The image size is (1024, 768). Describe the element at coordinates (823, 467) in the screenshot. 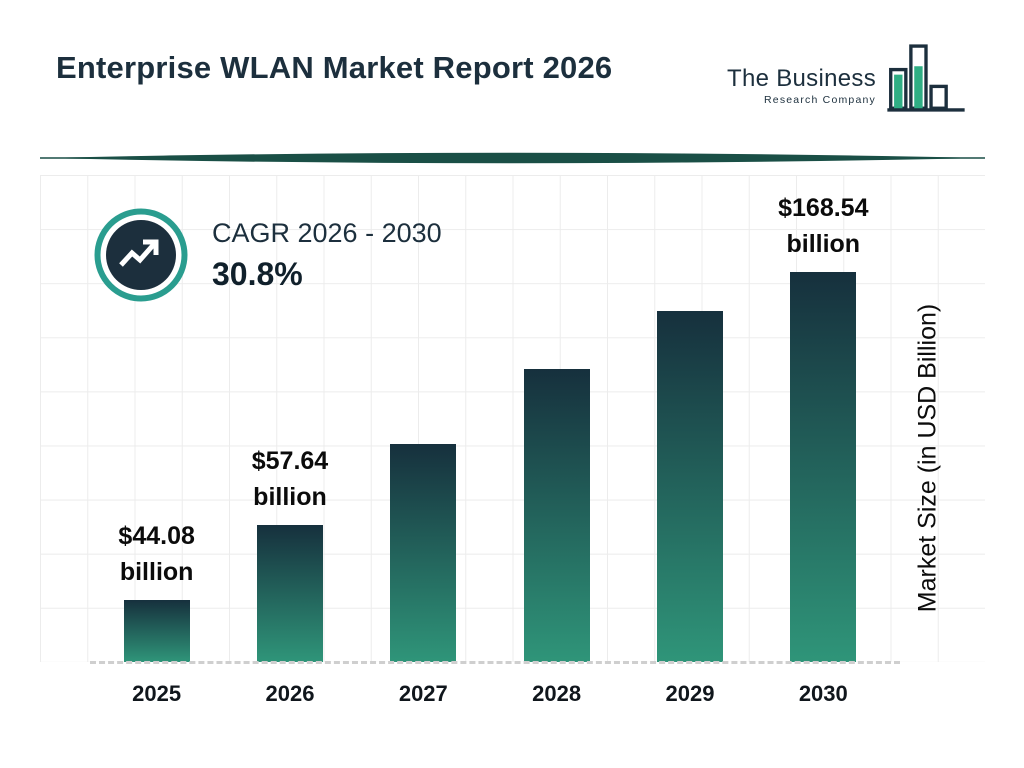

I see `bar-2030` at that location.